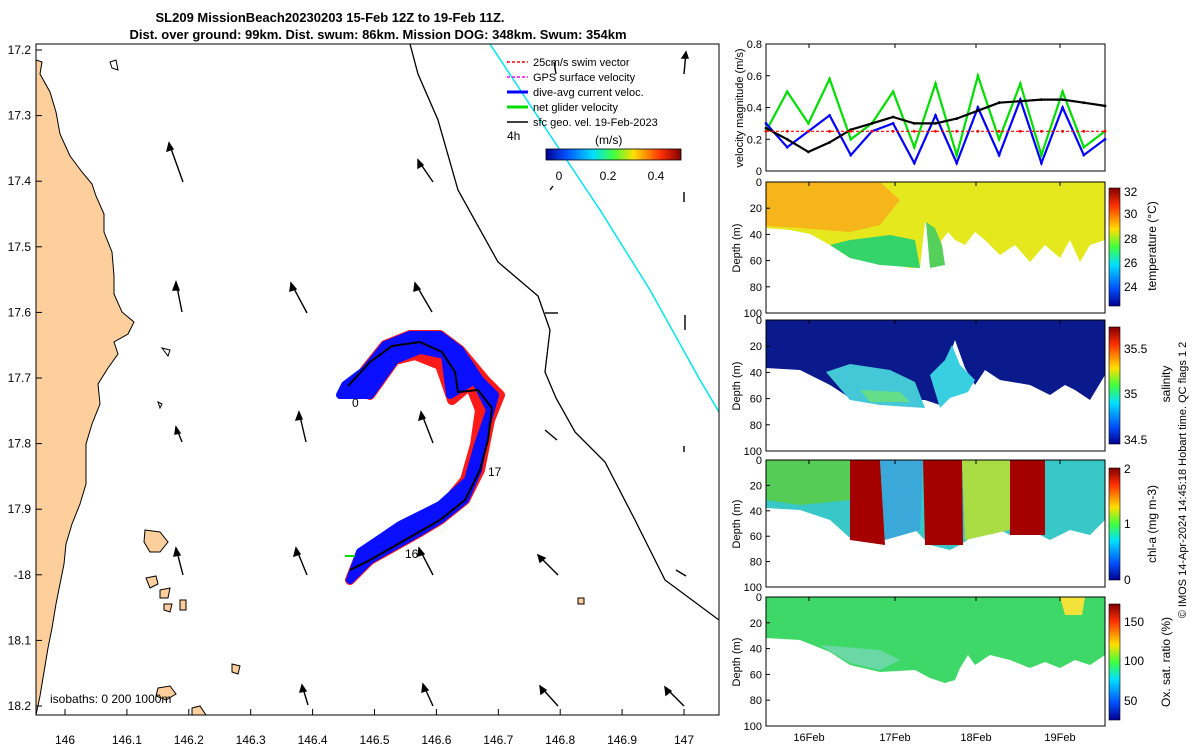 The height and width of the screenshot is (750, 1200). I want to click on oxygen-colorbar-label: Ox. sat. ratio (%), so click(1166, 662).